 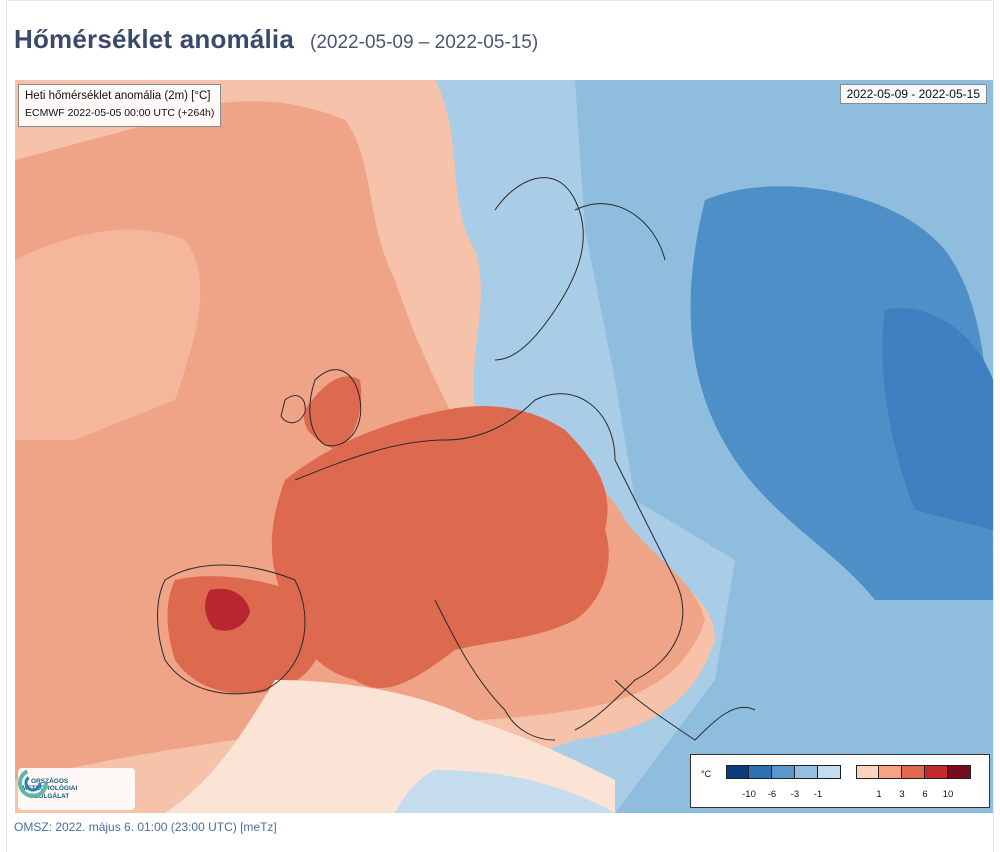 What do you see at coordinates (840, 781) in the screenshot?
I see `color-legend: °C -10 -6 -3 -1 1 3 6 10` at bounding box center [840, 781].